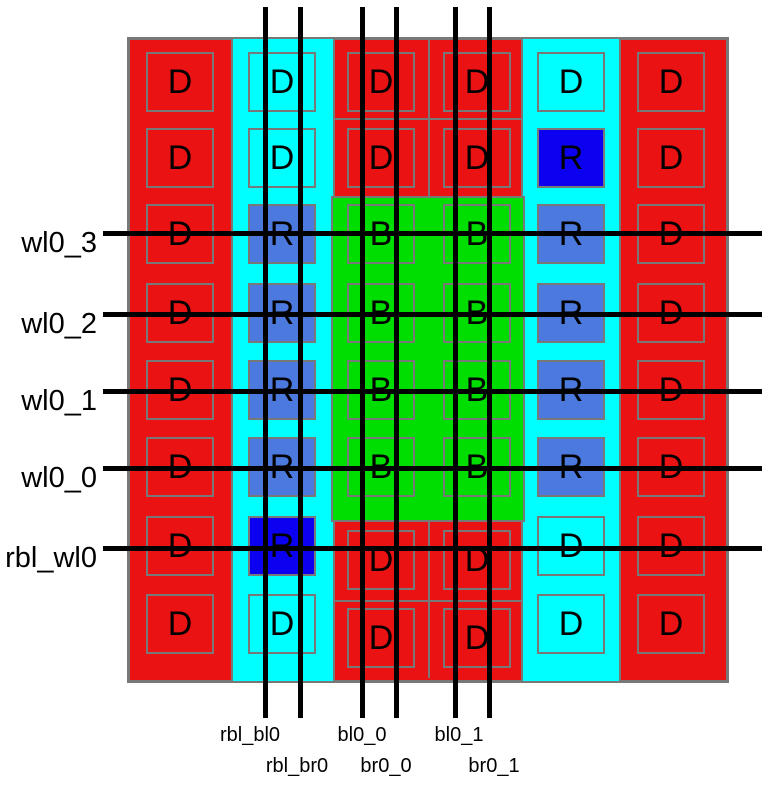 This screenshot has width=771, height=791. Describe the element at coordinates (51, 558) in the screenshot. I see `wordline-rbl_wl0-label: rbl_wl0` at that location.